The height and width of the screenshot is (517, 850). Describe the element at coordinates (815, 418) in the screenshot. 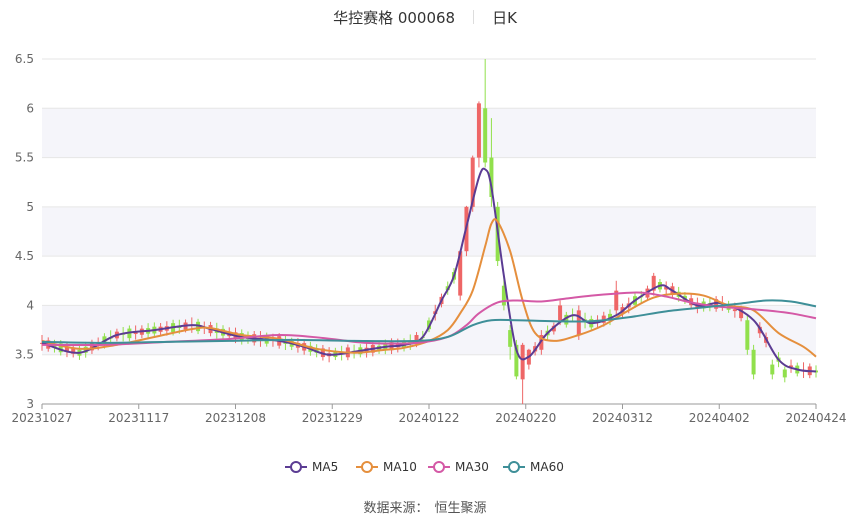

I see `x-tick-label: 20240424` at that location.